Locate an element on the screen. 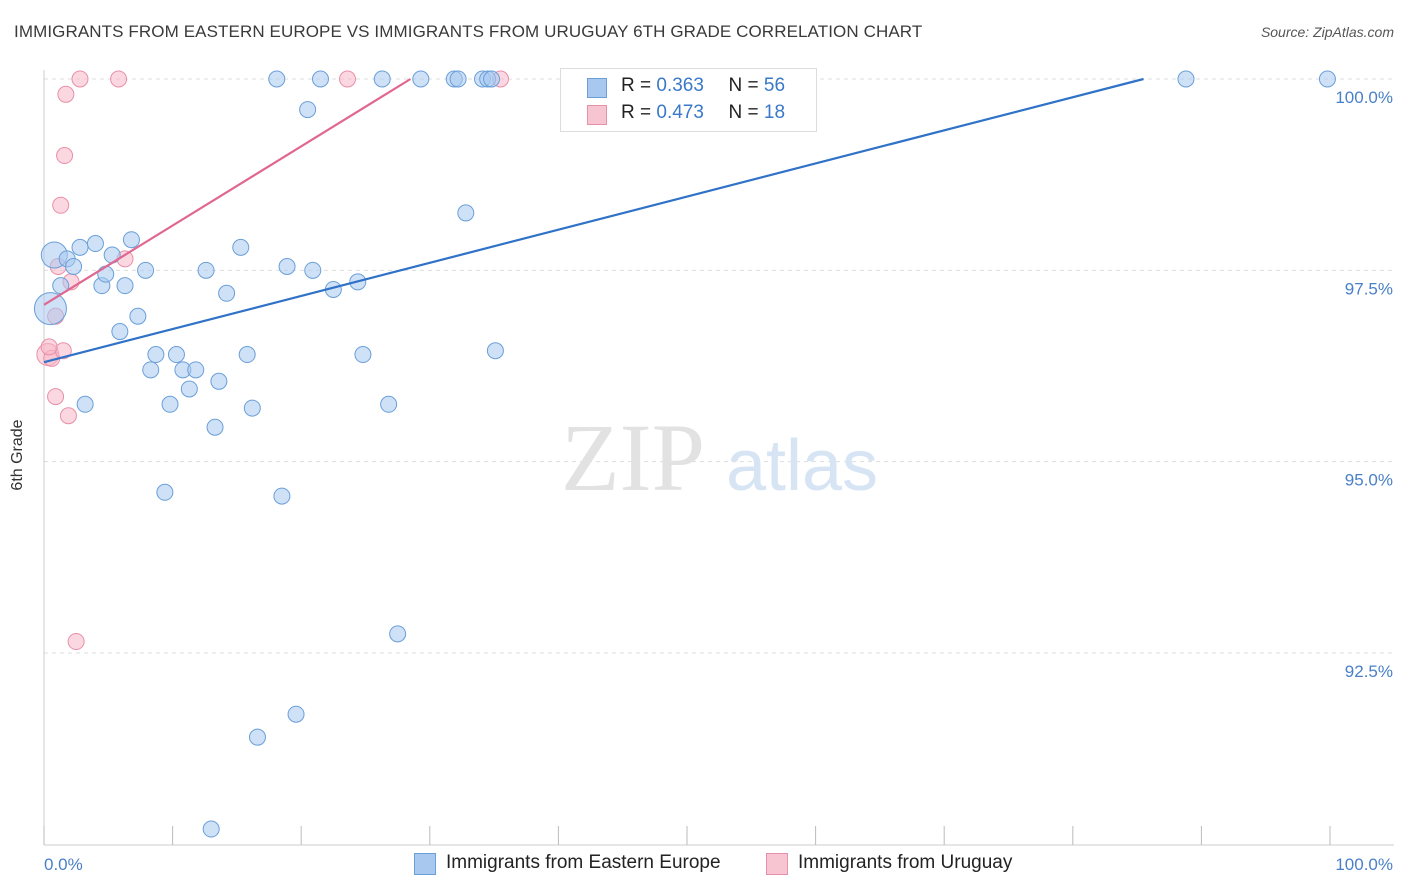 This screenshot has width=1406, height=892. bottom-legend-swatch-blue is located at coordinates (425, 864).